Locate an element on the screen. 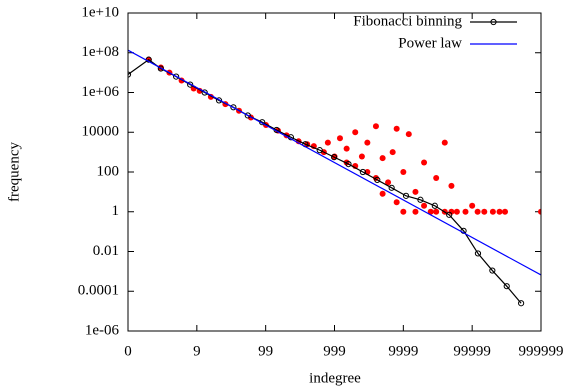  y-tick-label: 0.01 is located at coordinates (106, 251).